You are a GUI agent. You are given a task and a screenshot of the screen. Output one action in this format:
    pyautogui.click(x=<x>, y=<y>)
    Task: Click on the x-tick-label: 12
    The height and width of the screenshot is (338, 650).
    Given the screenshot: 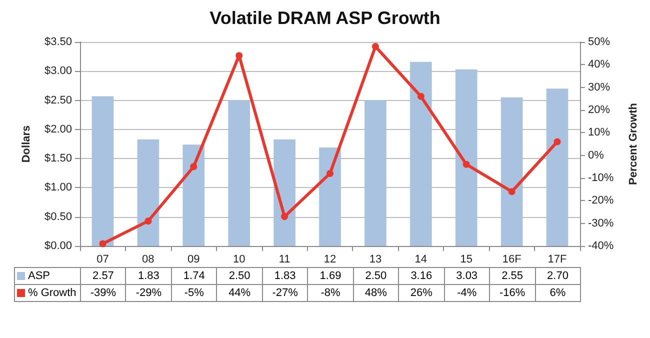 What is the action you would take?
    pyautogui.click(x=330, y=260)
    